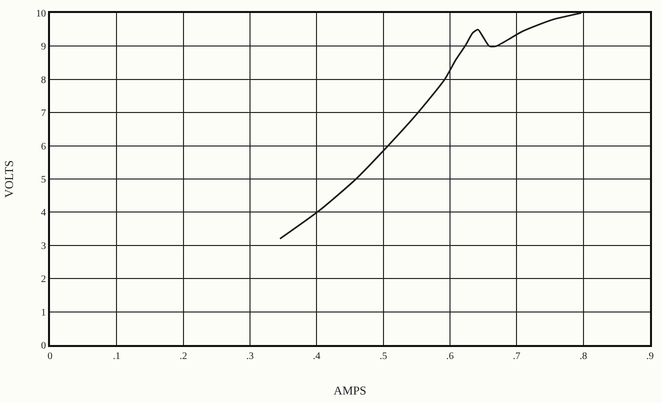  What do you see at coordinates (43, 213) in the screenshot?
I see `y-tick-label: 4` at bounding box center [43, 213].